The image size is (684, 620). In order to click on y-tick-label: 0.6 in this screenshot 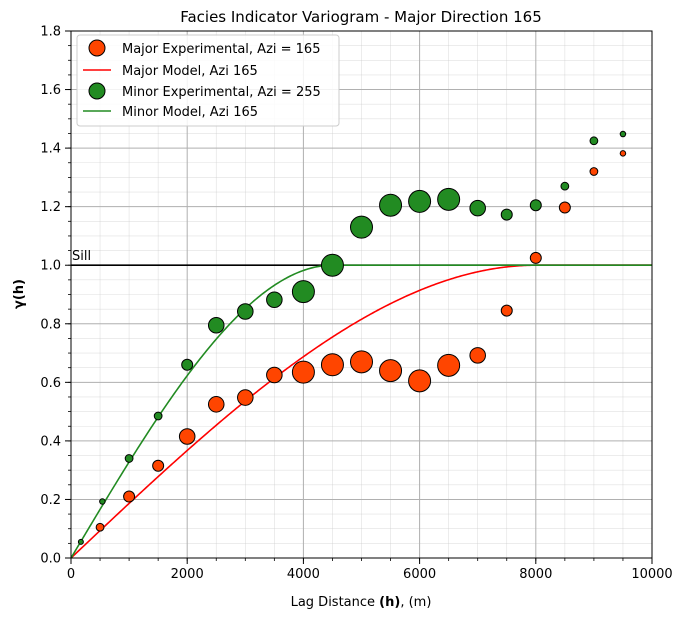, I will do `click(50, 383)`.